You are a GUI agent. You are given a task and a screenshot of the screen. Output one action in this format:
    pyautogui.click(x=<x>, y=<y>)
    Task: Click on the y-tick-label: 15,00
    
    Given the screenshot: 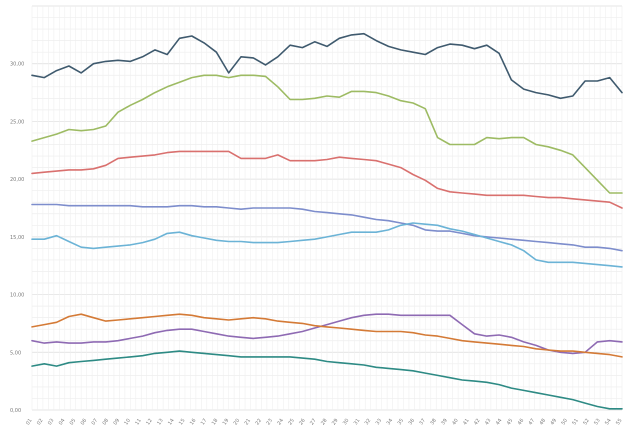 What is the action you would take?
    pyautogui.click(x=17, y=238)
    